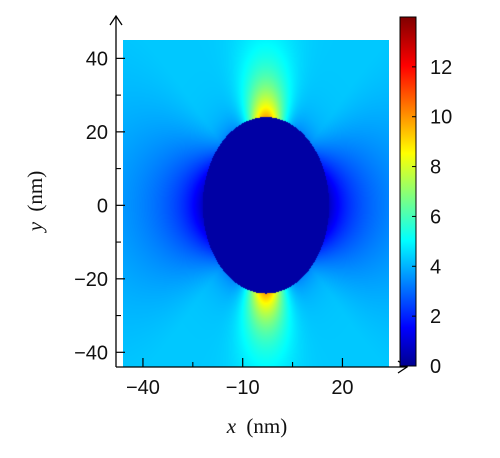 The height and width of the screenshot is (458, 500). I want to click on y-tick-label: 0, so click(102, 206).